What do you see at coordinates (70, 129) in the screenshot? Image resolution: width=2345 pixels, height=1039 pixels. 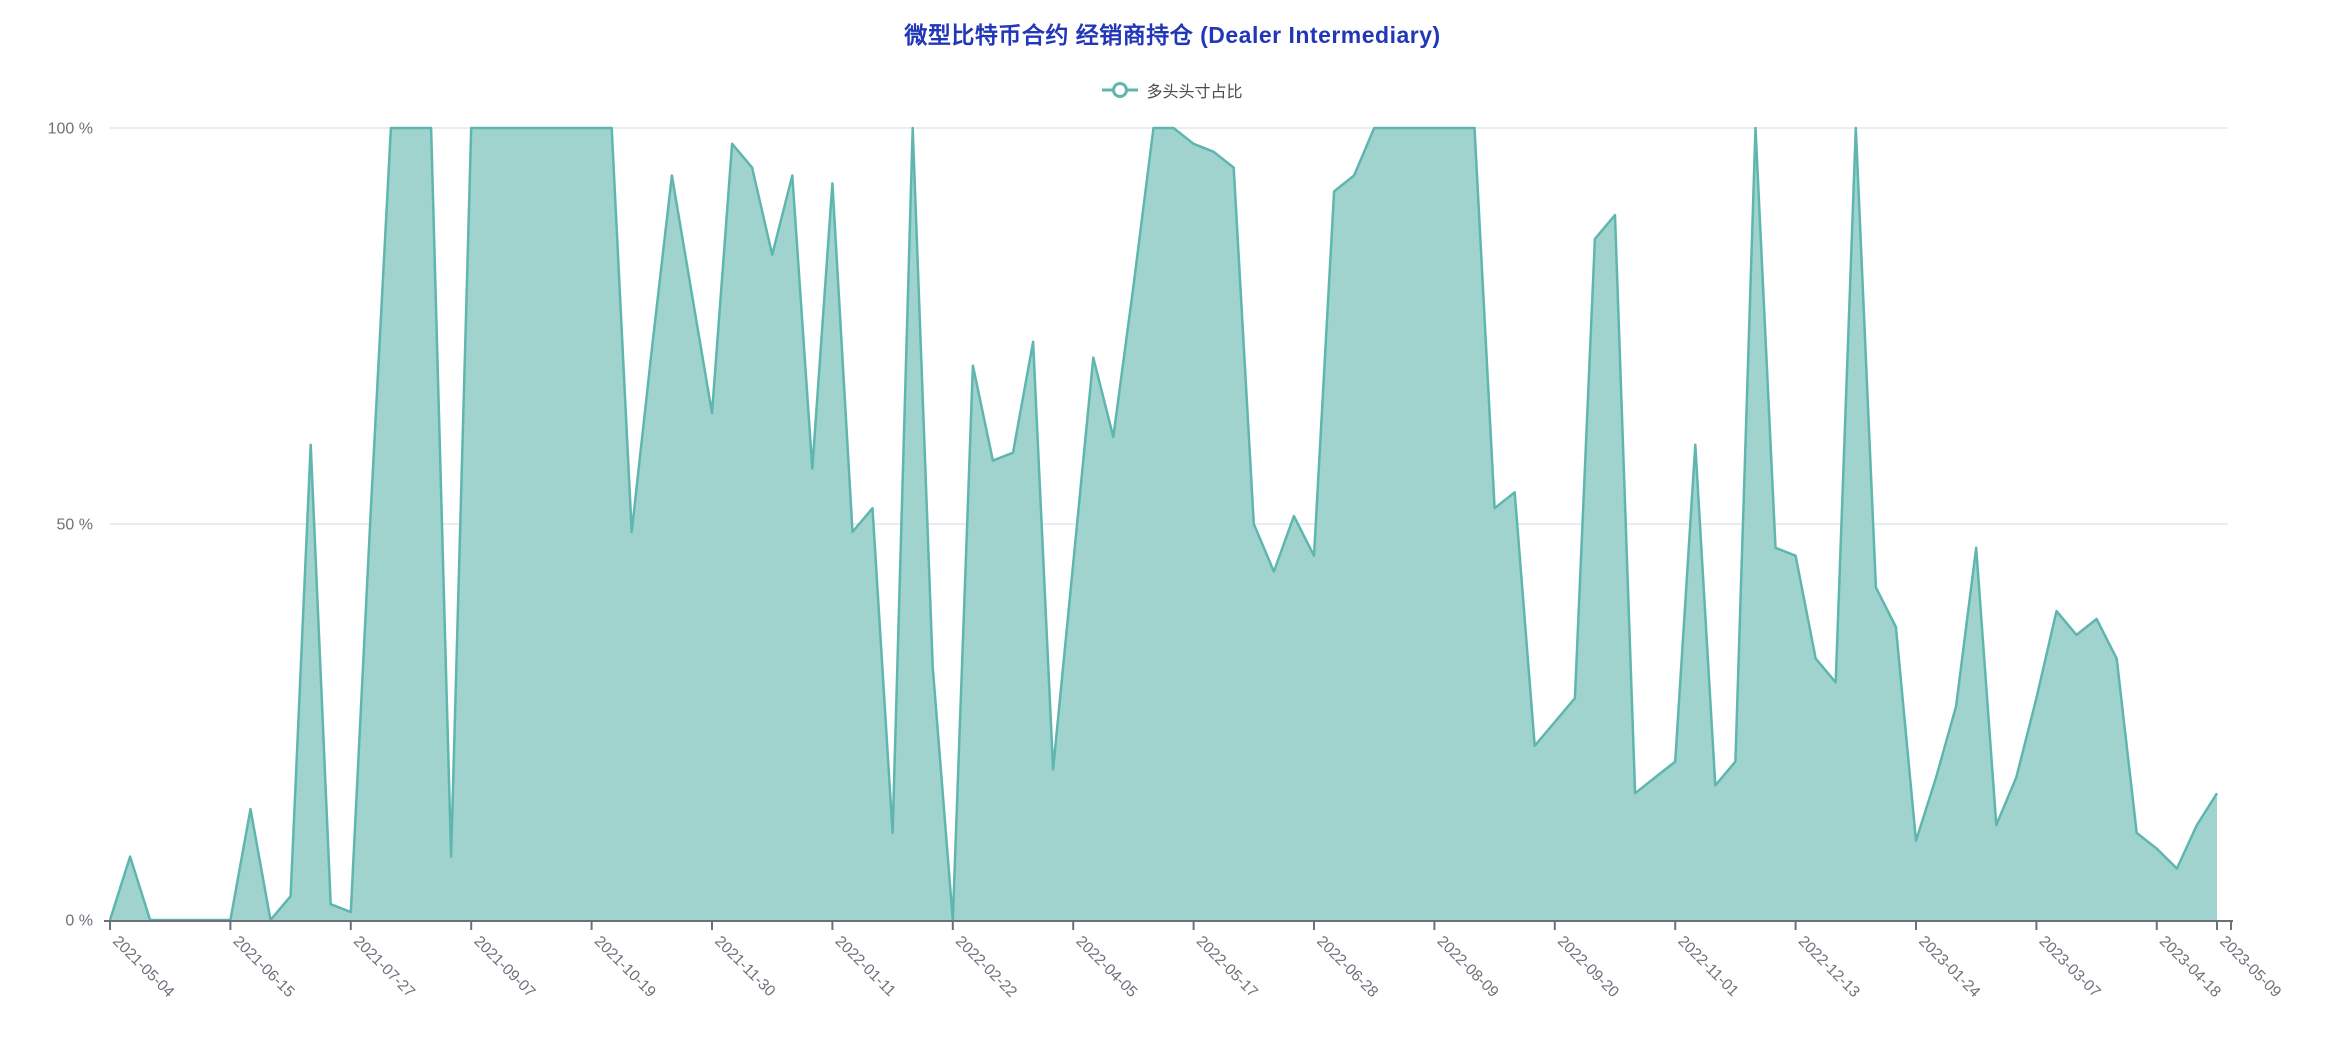 I see `y-axis-label: 100 %` at bounding box center [70, 129].